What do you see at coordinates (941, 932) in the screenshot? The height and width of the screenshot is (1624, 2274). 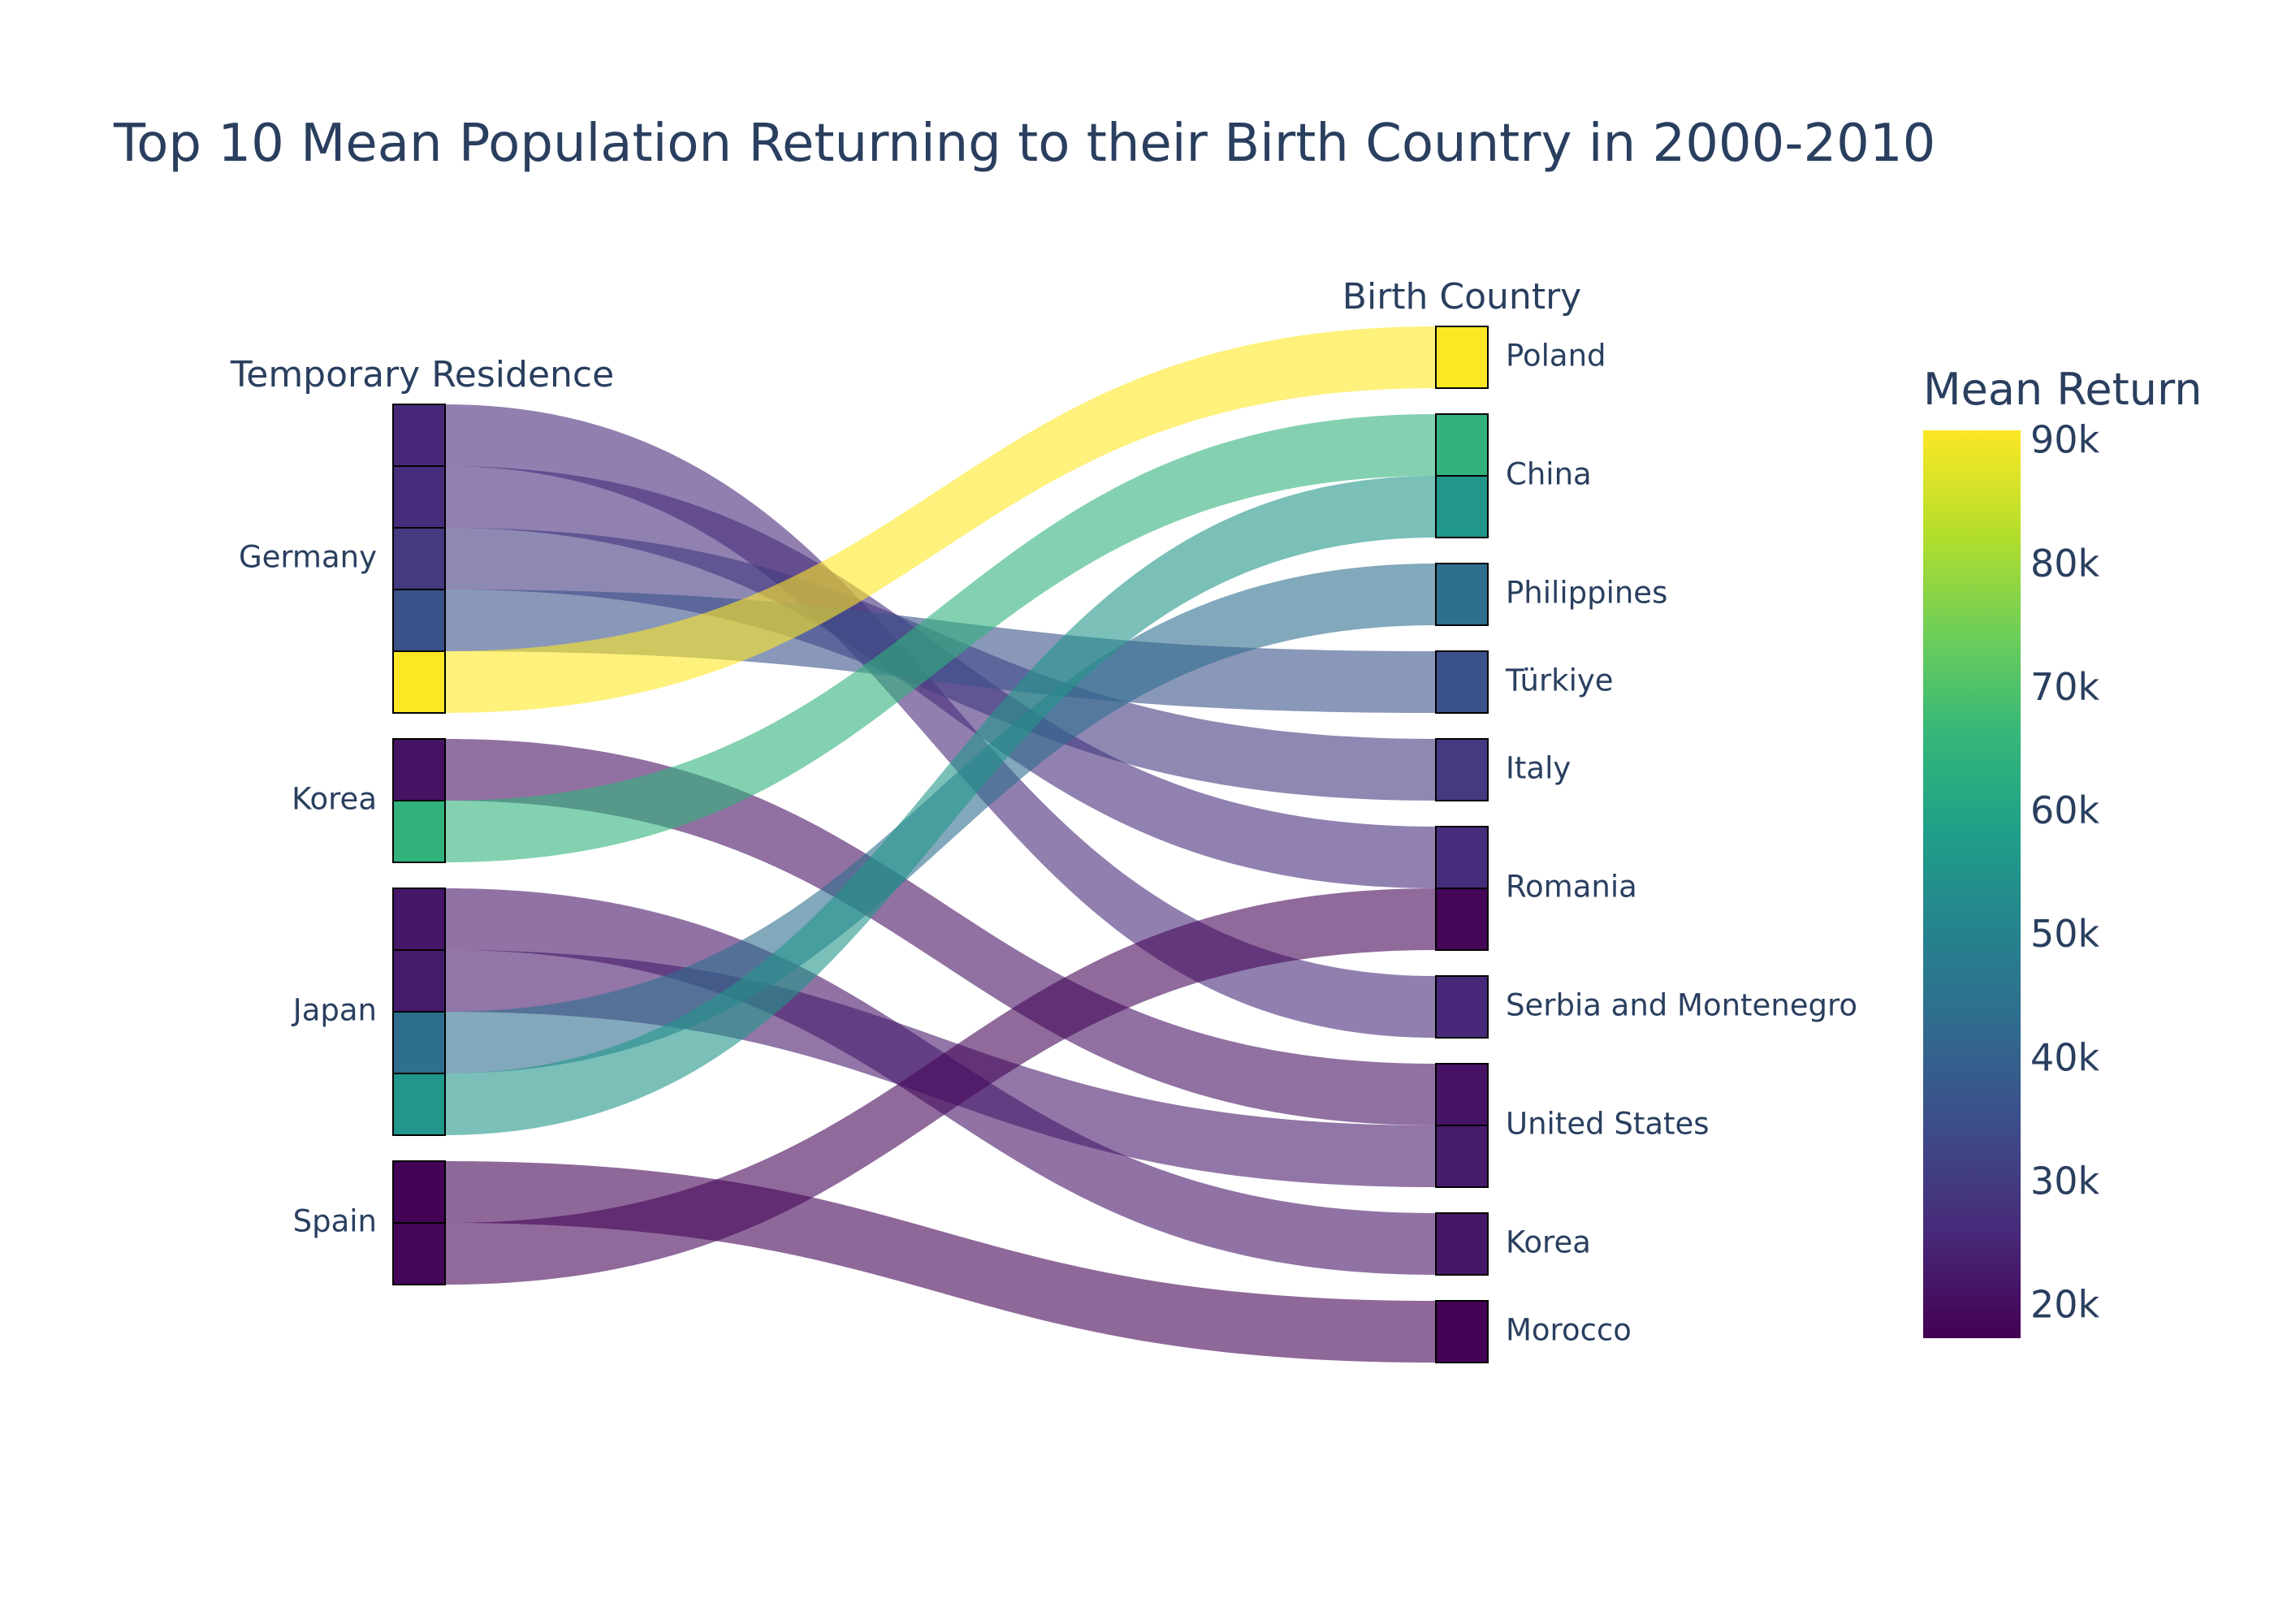 I see `link-korea-to-united-states` at bounding box center [941, 932].